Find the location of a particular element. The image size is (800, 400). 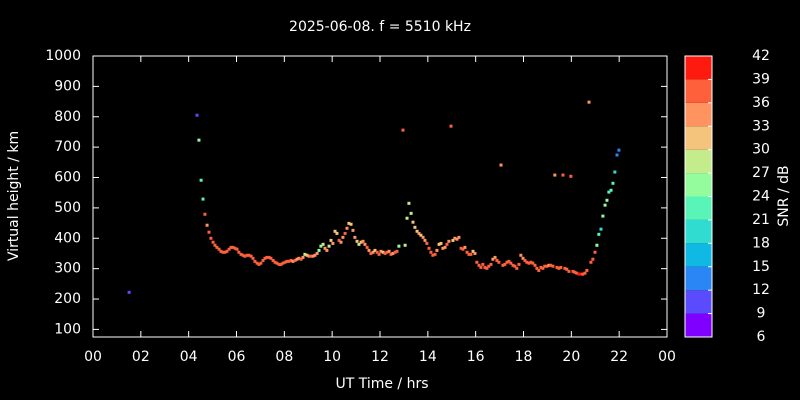

y-axis-label: Virtual height / km is located at coordinates (14, 196).